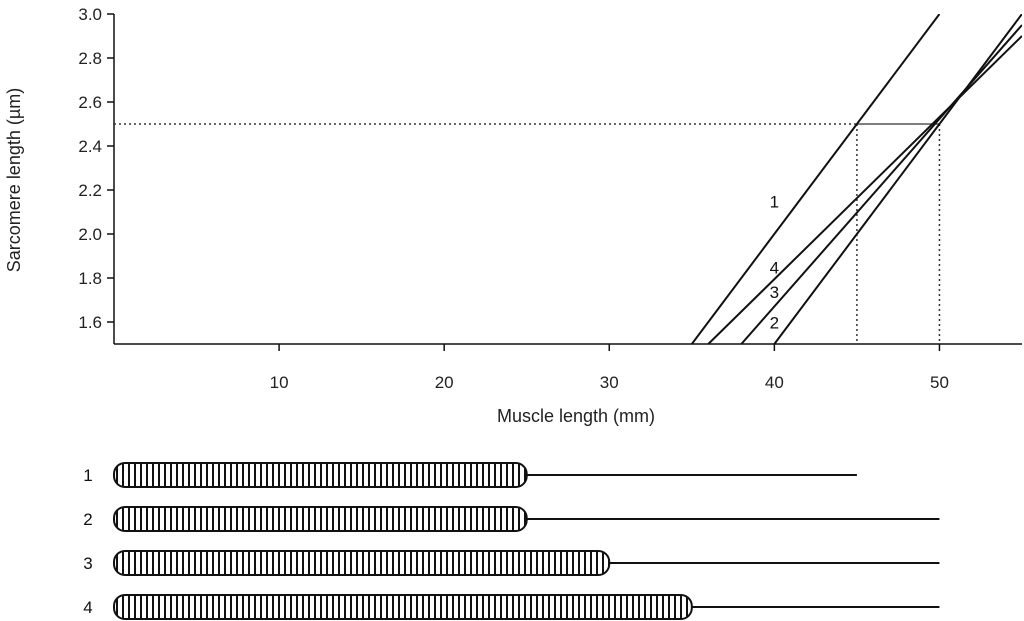  Describe the element at coordinates (279, 382) in the screenshot. I see `x-tick-label: 10` at that location.